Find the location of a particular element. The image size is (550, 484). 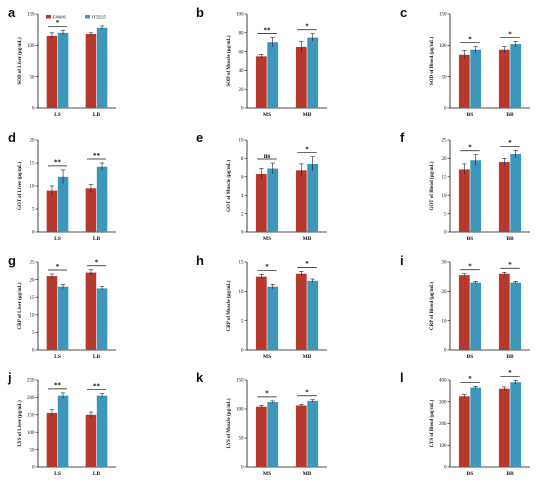

y-tick-label: 400 is located at coordinates (443, 381).